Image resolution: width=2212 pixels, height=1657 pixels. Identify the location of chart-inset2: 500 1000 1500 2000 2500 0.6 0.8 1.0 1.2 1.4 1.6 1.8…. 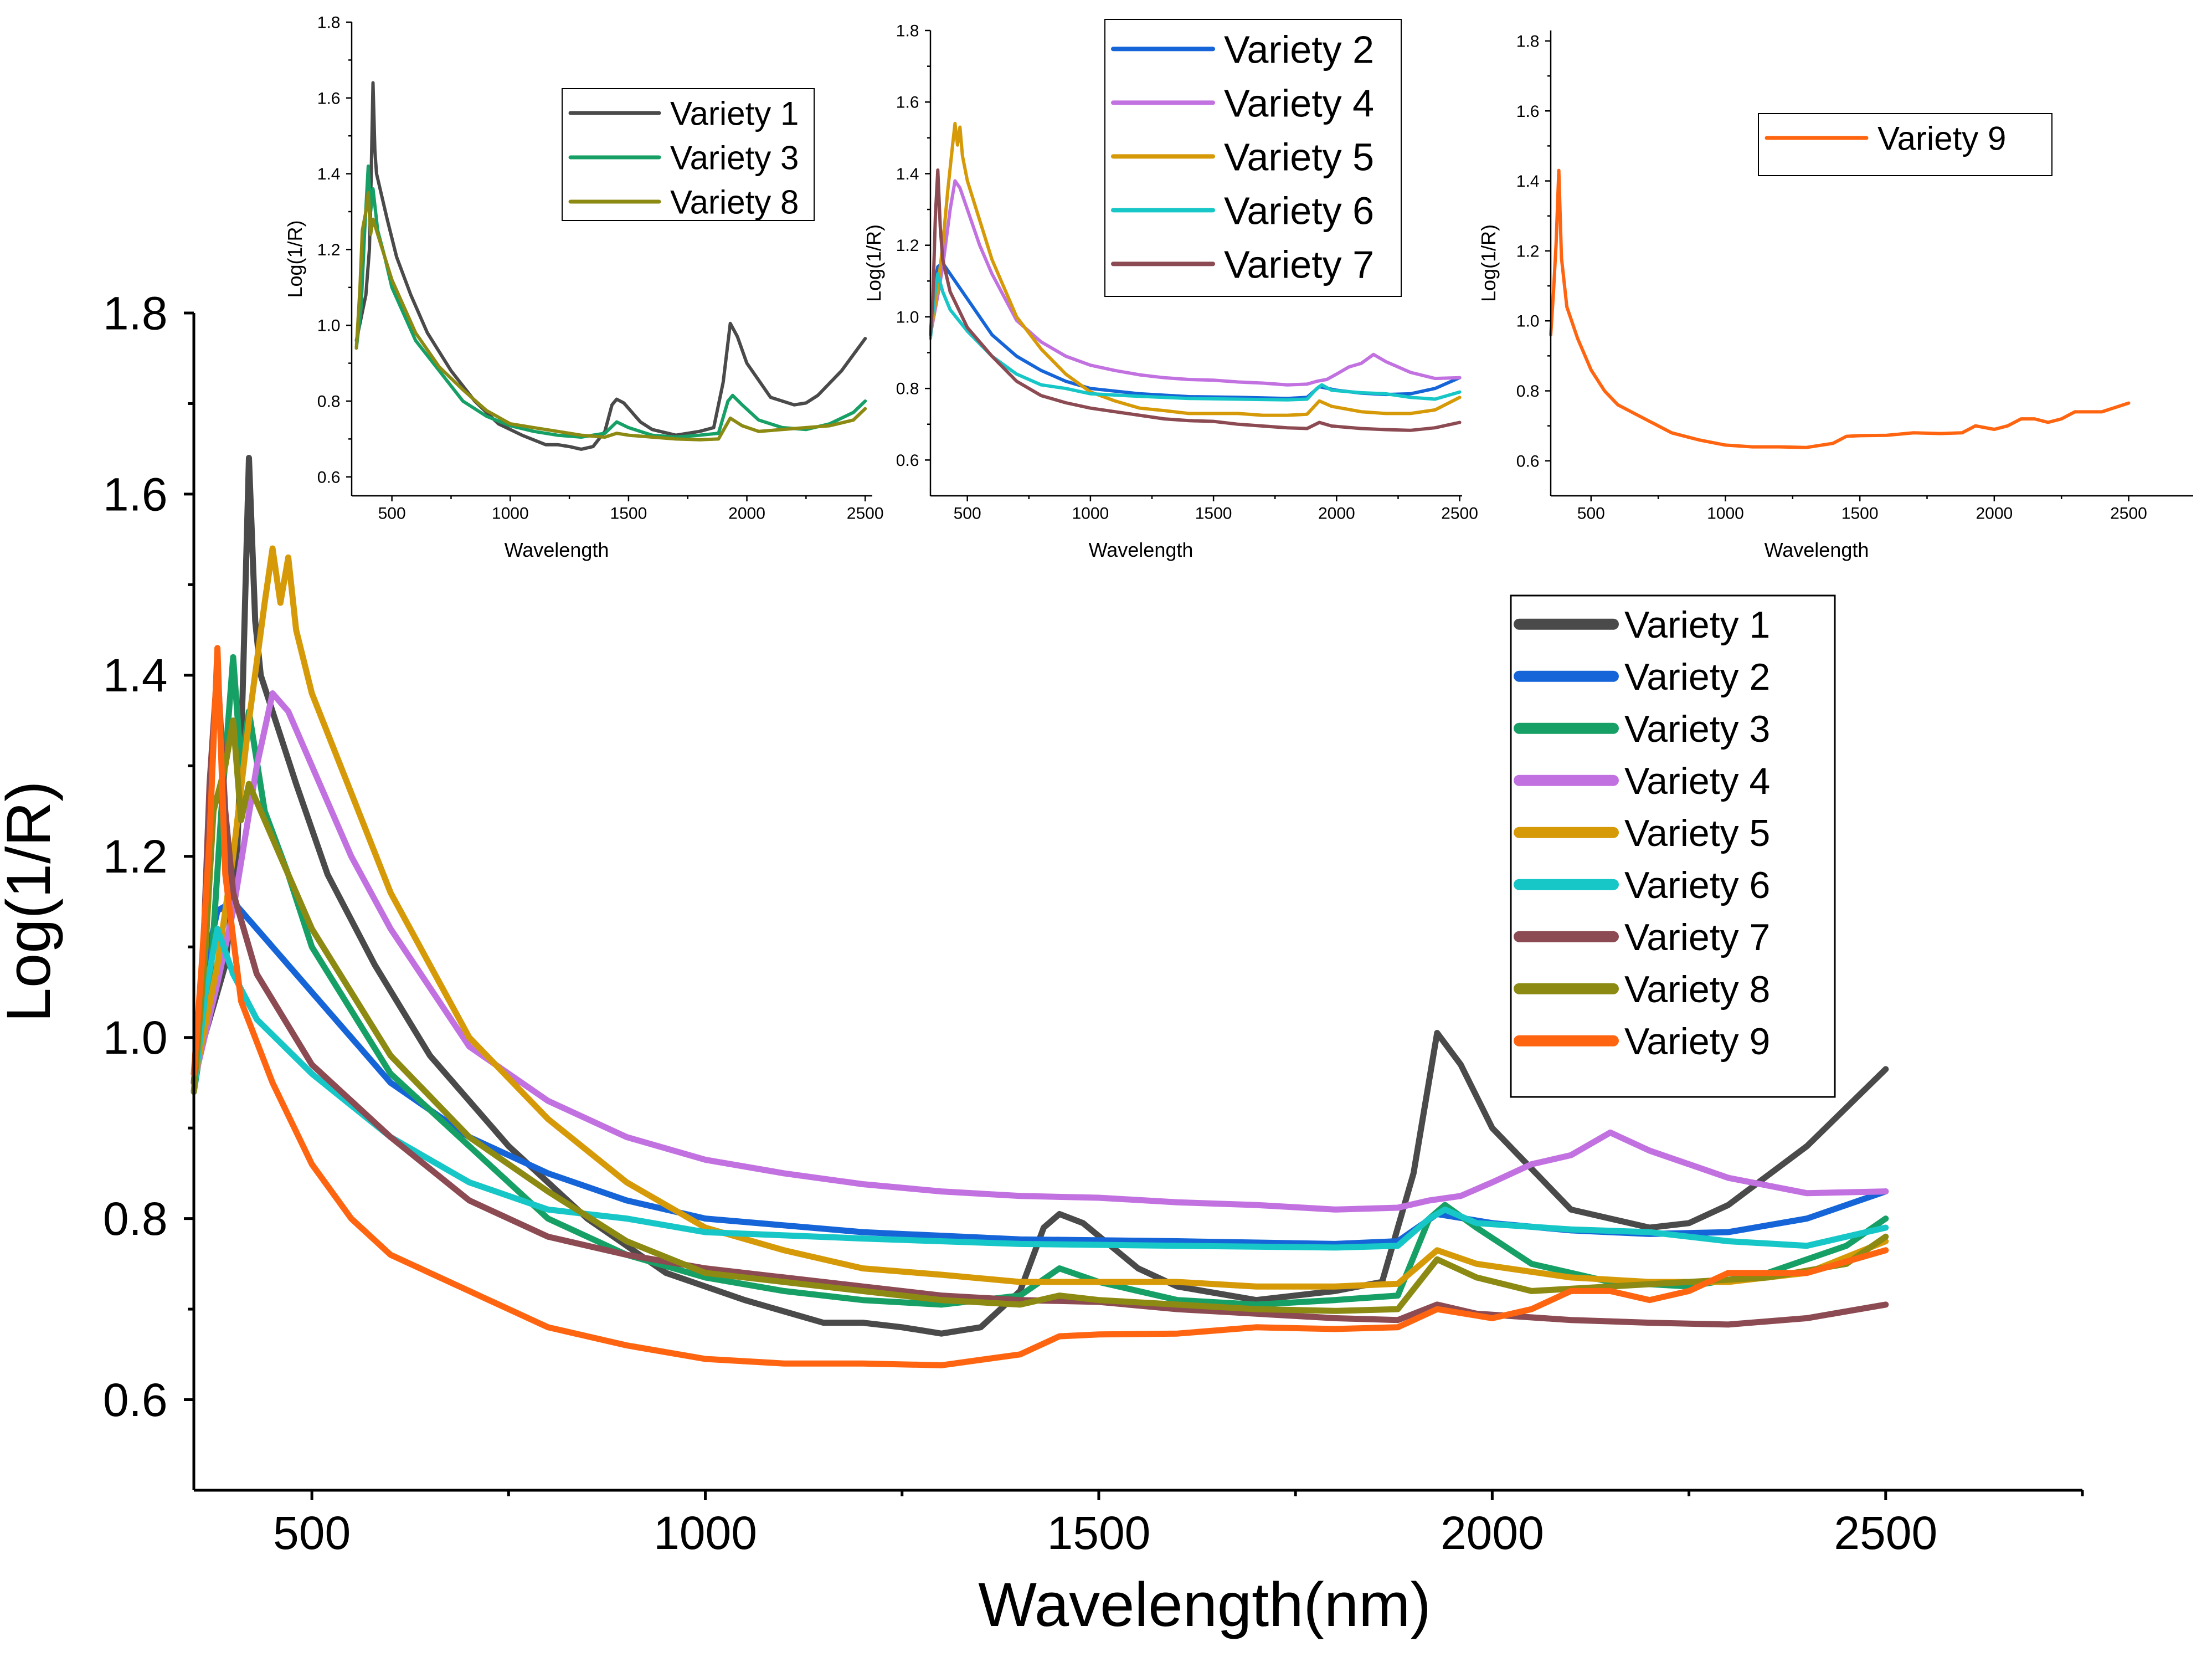
(1170, 290).